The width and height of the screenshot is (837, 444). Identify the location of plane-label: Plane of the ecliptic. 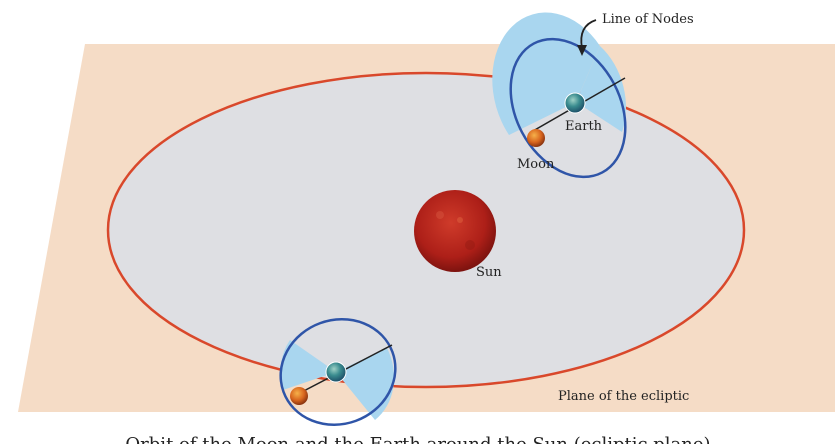
(623, 396).